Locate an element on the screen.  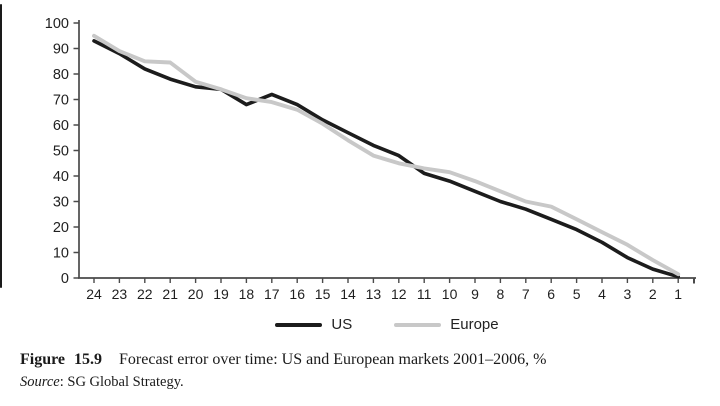
x-tick-label: 1 is located at coordinates (678, 294).